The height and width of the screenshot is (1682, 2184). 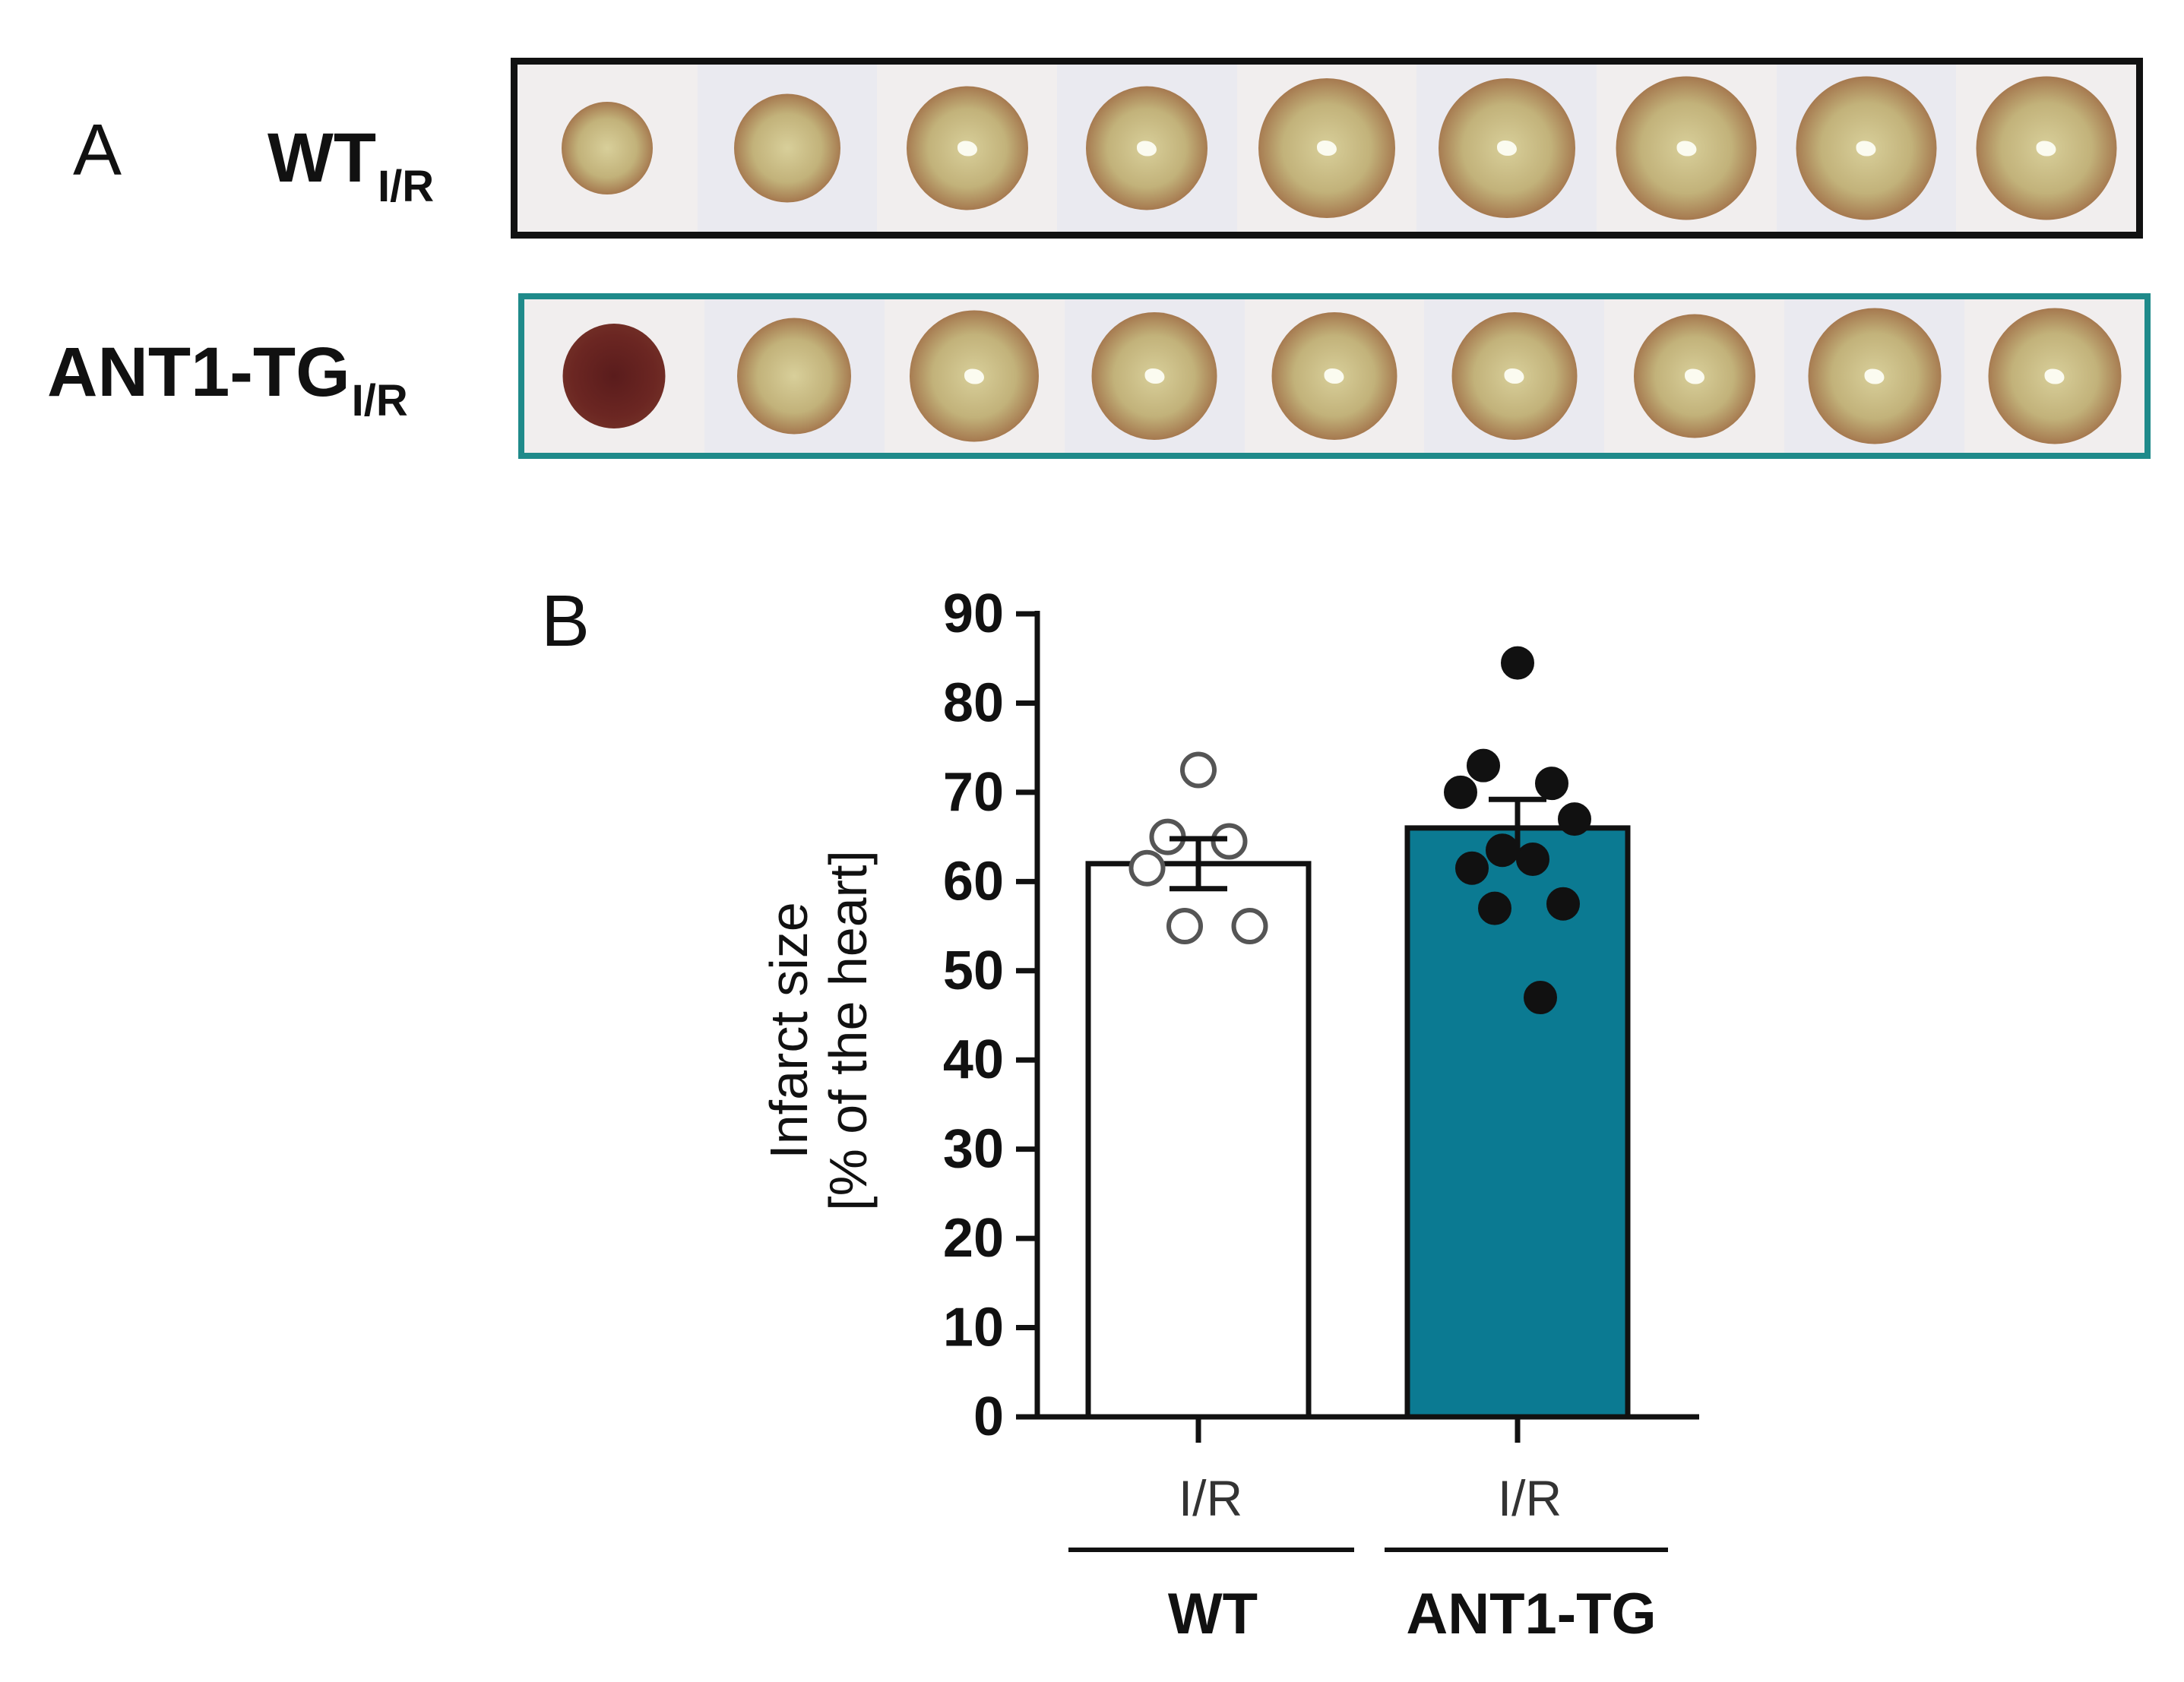 What do you see at coordinates (973, 1149) in the screenshot?
I see `y-tick-label: 30` at bounding box center [973, 1149].